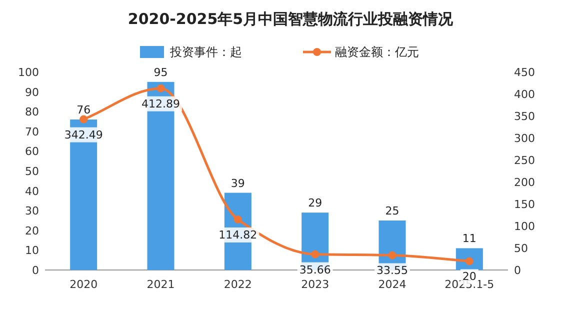 This screenshot has width=581, height=327. I want to click on y2-tick-label: 300, so click(524, 138).